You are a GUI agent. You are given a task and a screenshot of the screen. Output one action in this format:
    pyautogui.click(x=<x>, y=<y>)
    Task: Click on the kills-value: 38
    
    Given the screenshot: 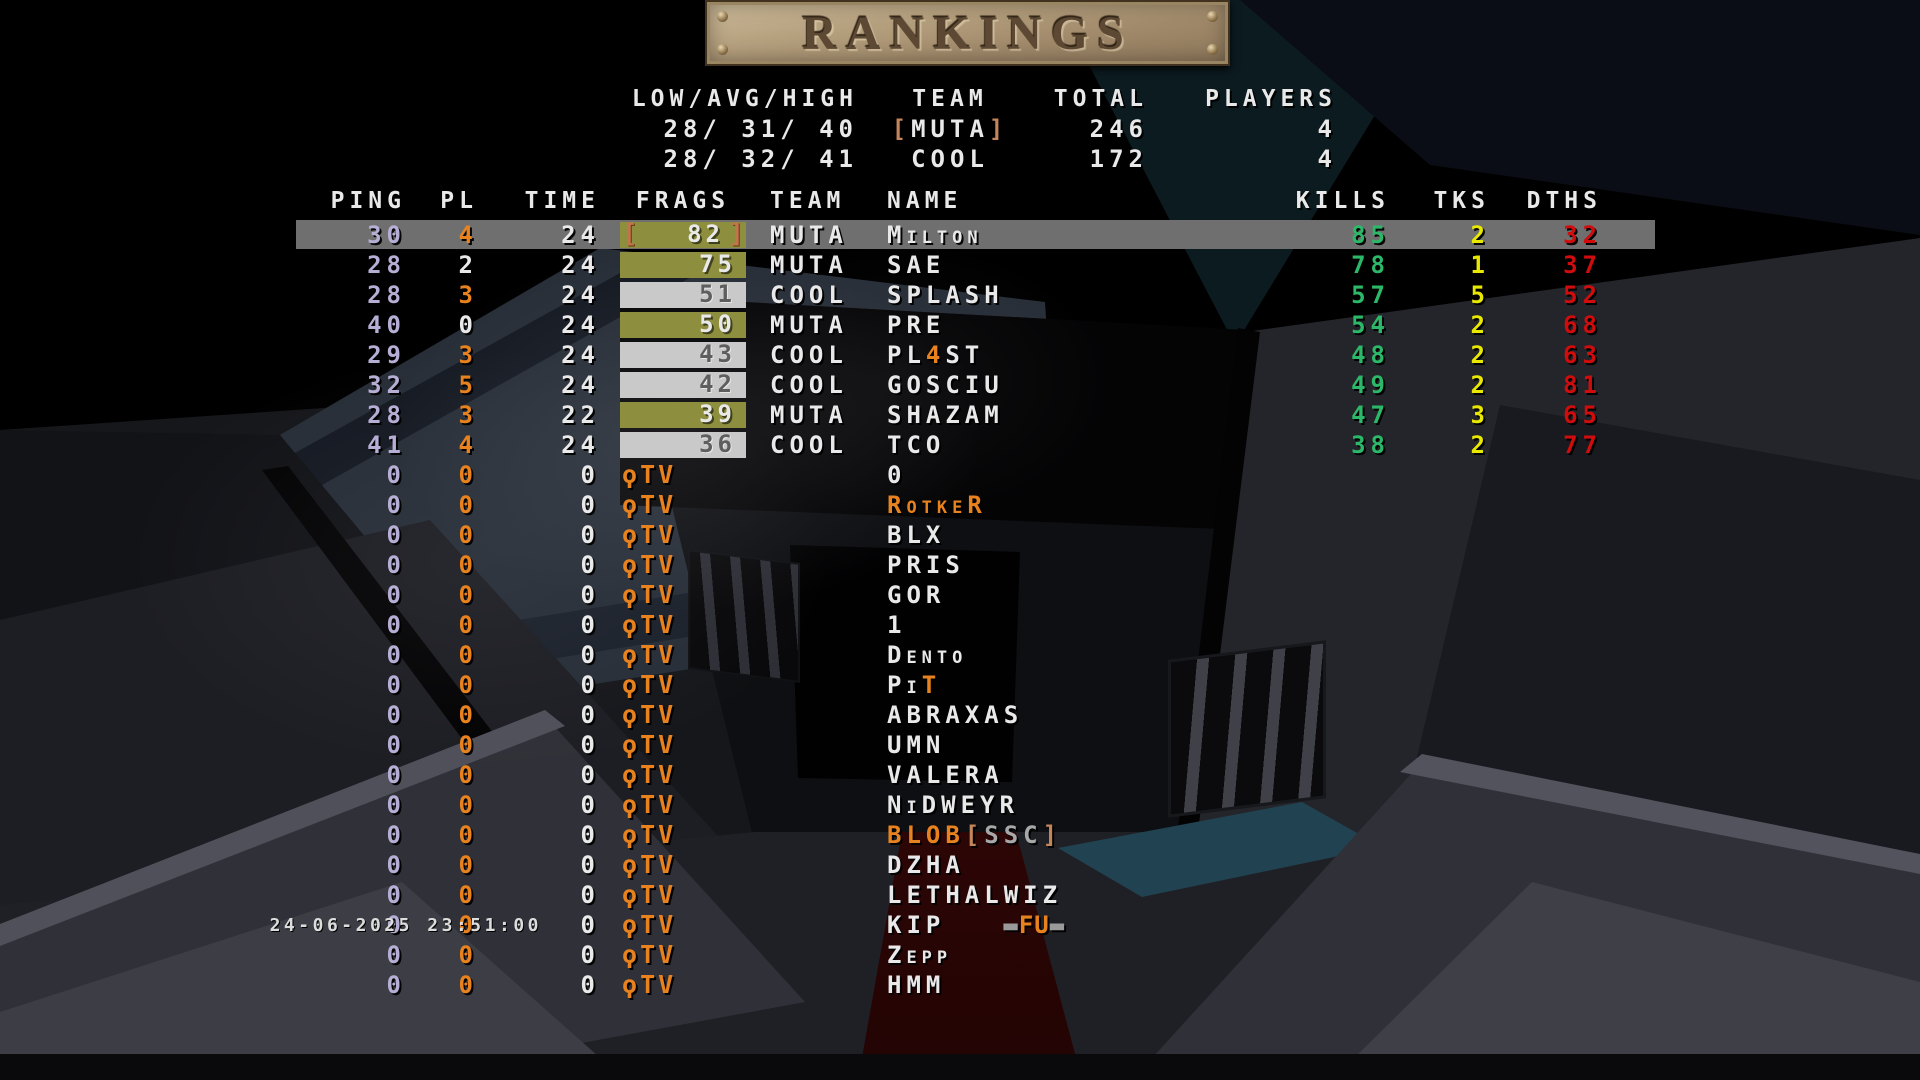 What is the action you would take?
    pyautogui.click(x=1370, y=445)
    